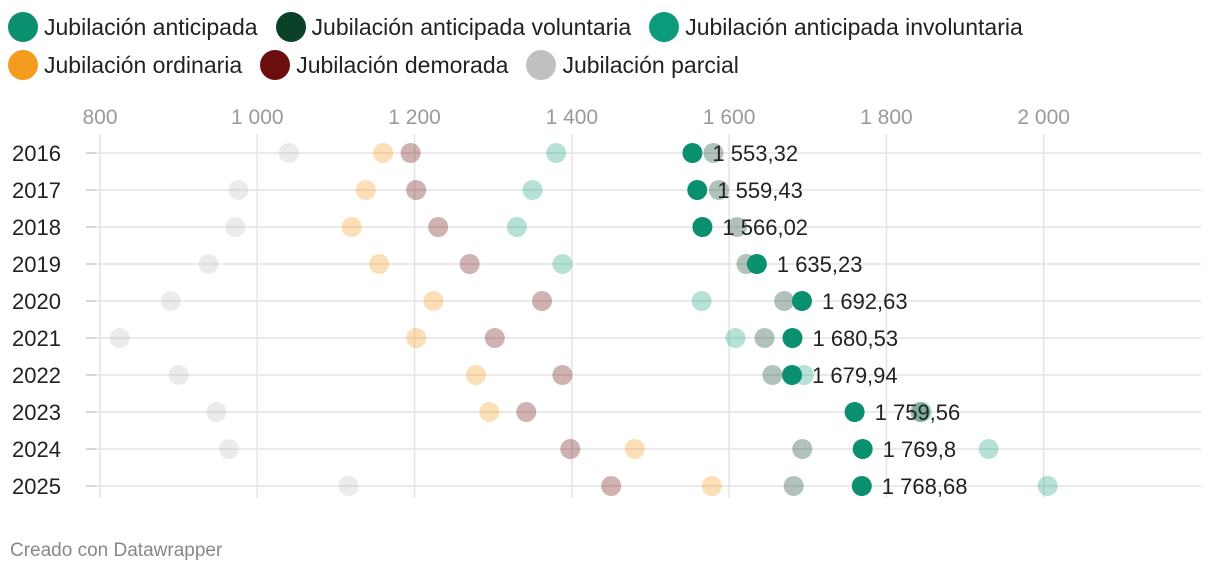  Describe the element at coordinates (36, 153) in the screenshot. I see `year-label: 2016` at that location.